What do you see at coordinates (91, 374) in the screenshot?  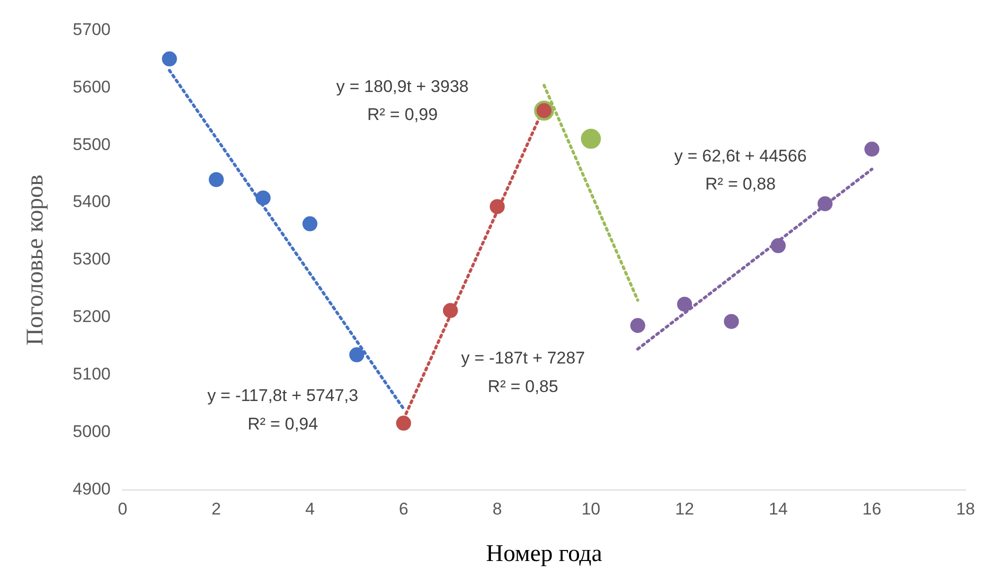 I see `y-tick-label: 5100` at bounding box center [91, 374].